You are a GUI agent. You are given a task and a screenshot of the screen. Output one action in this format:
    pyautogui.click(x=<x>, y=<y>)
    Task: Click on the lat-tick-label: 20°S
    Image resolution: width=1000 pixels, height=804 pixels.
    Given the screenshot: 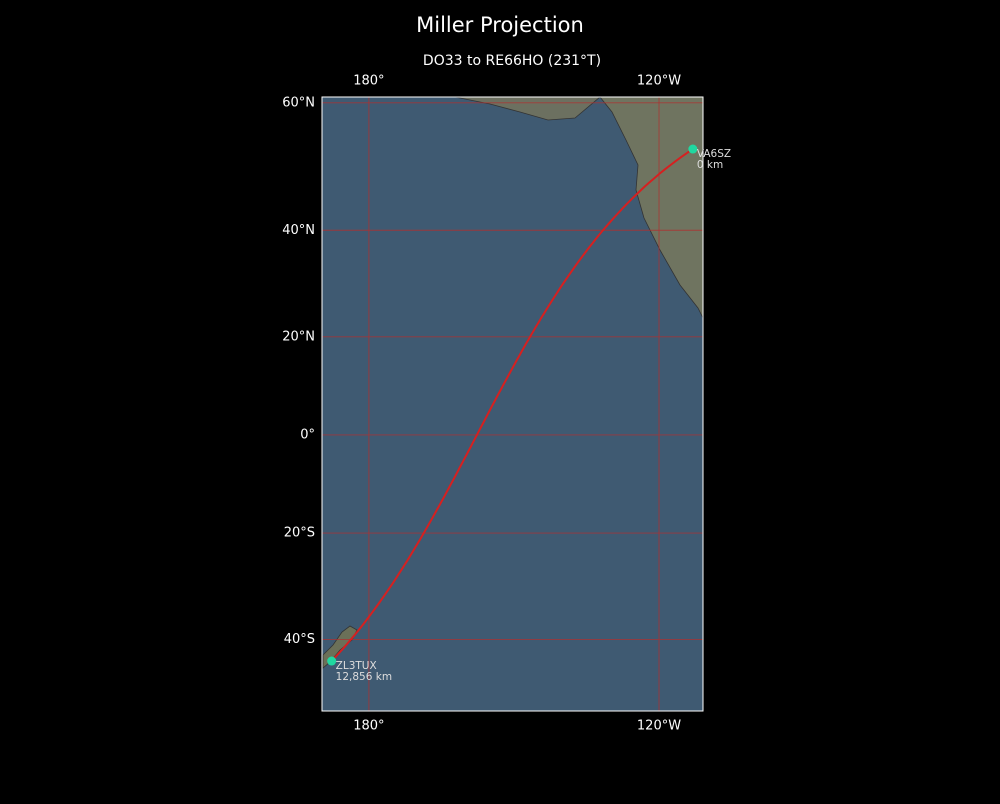 What is the action you would take?
    pyautogui.click(x=299, y=533)
    